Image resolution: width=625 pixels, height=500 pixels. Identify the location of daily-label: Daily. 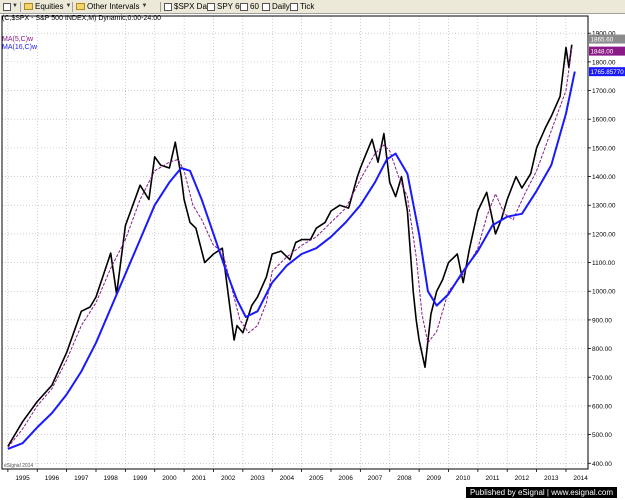
(281, 6).